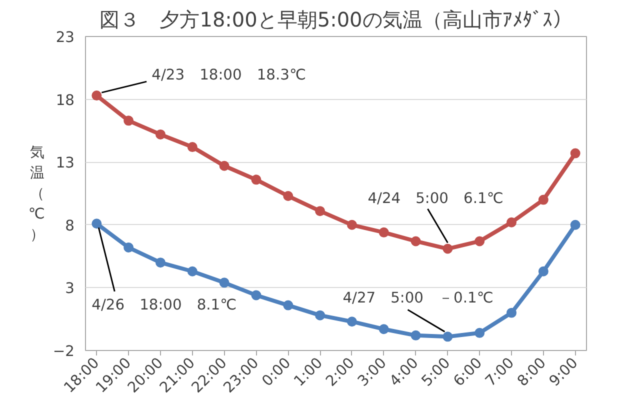  Describe the element at coordinates (70, 225) in the screenshot. I see `y-tick-label: 8` at that location.